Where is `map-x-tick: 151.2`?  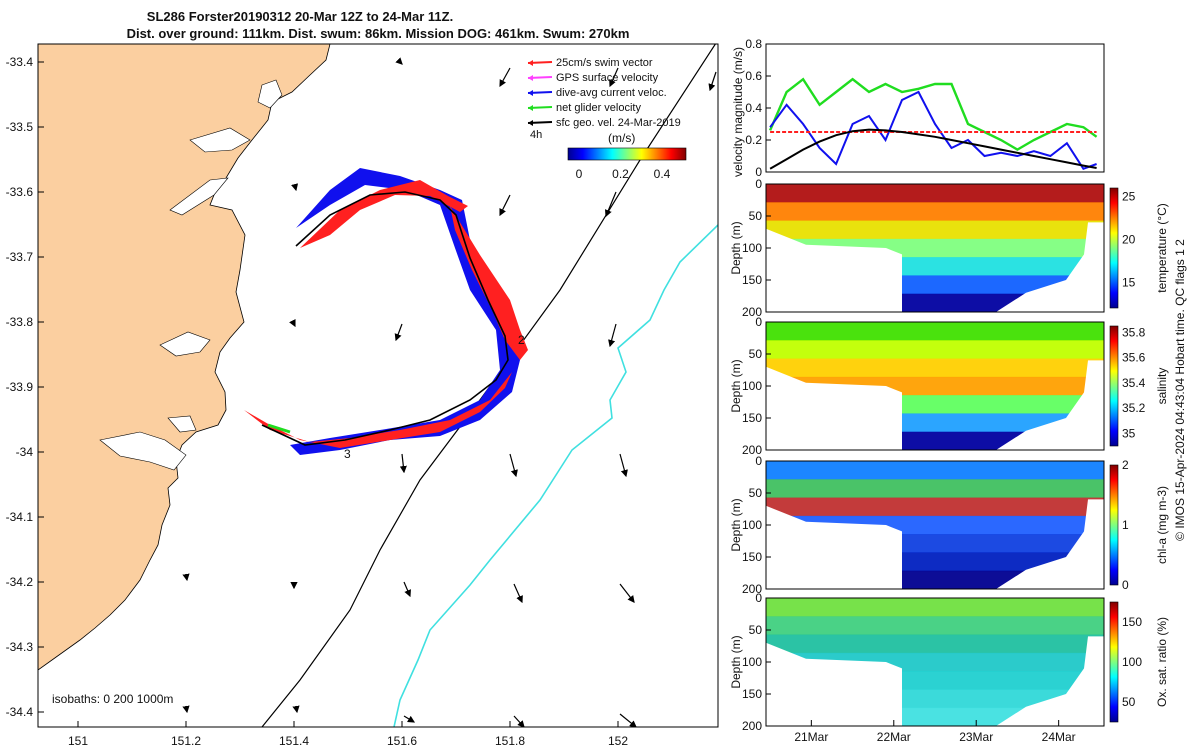 map-x-tick: 151.2 is located at coordinates (186, 741).